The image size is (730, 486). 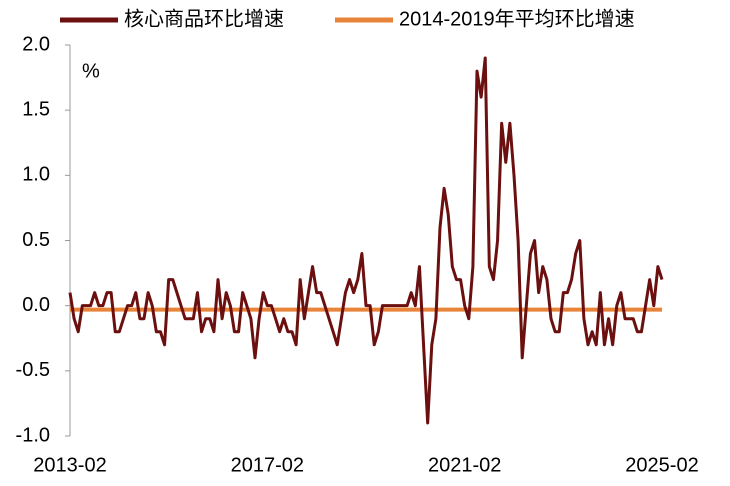 I want to click on x-tick-label: 2017-02, so click(x=267, y=465).